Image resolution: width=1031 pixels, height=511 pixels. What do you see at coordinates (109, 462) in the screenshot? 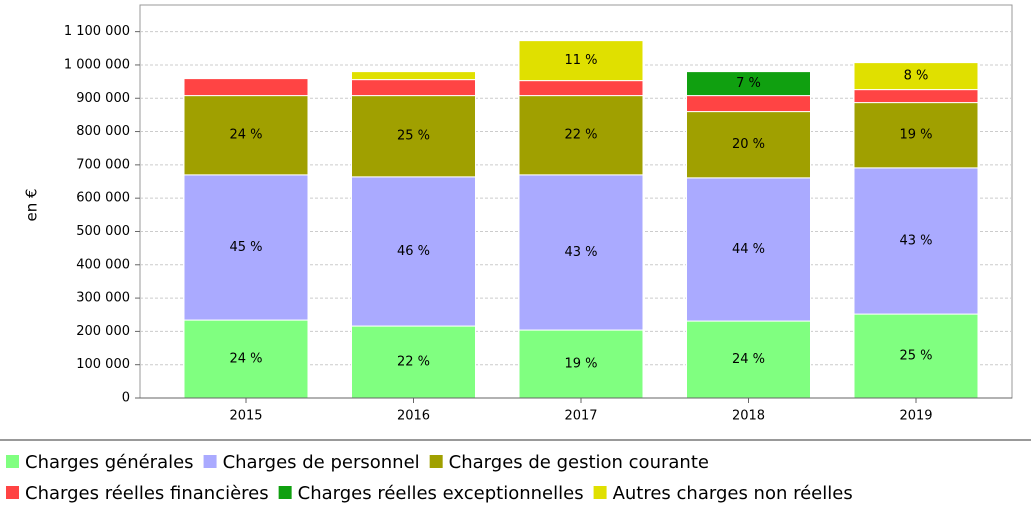
I see `legend-label: Charges générales` at bounding box center [109, 462].